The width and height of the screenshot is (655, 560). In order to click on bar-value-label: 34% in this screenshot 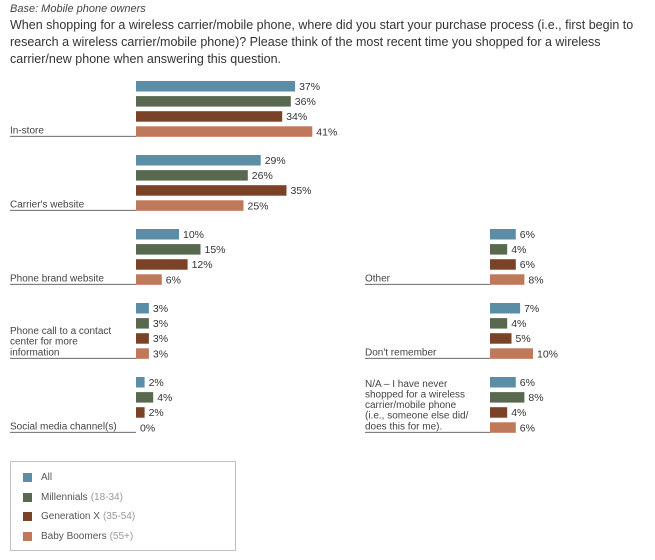, I will do `click(296, 117)`.